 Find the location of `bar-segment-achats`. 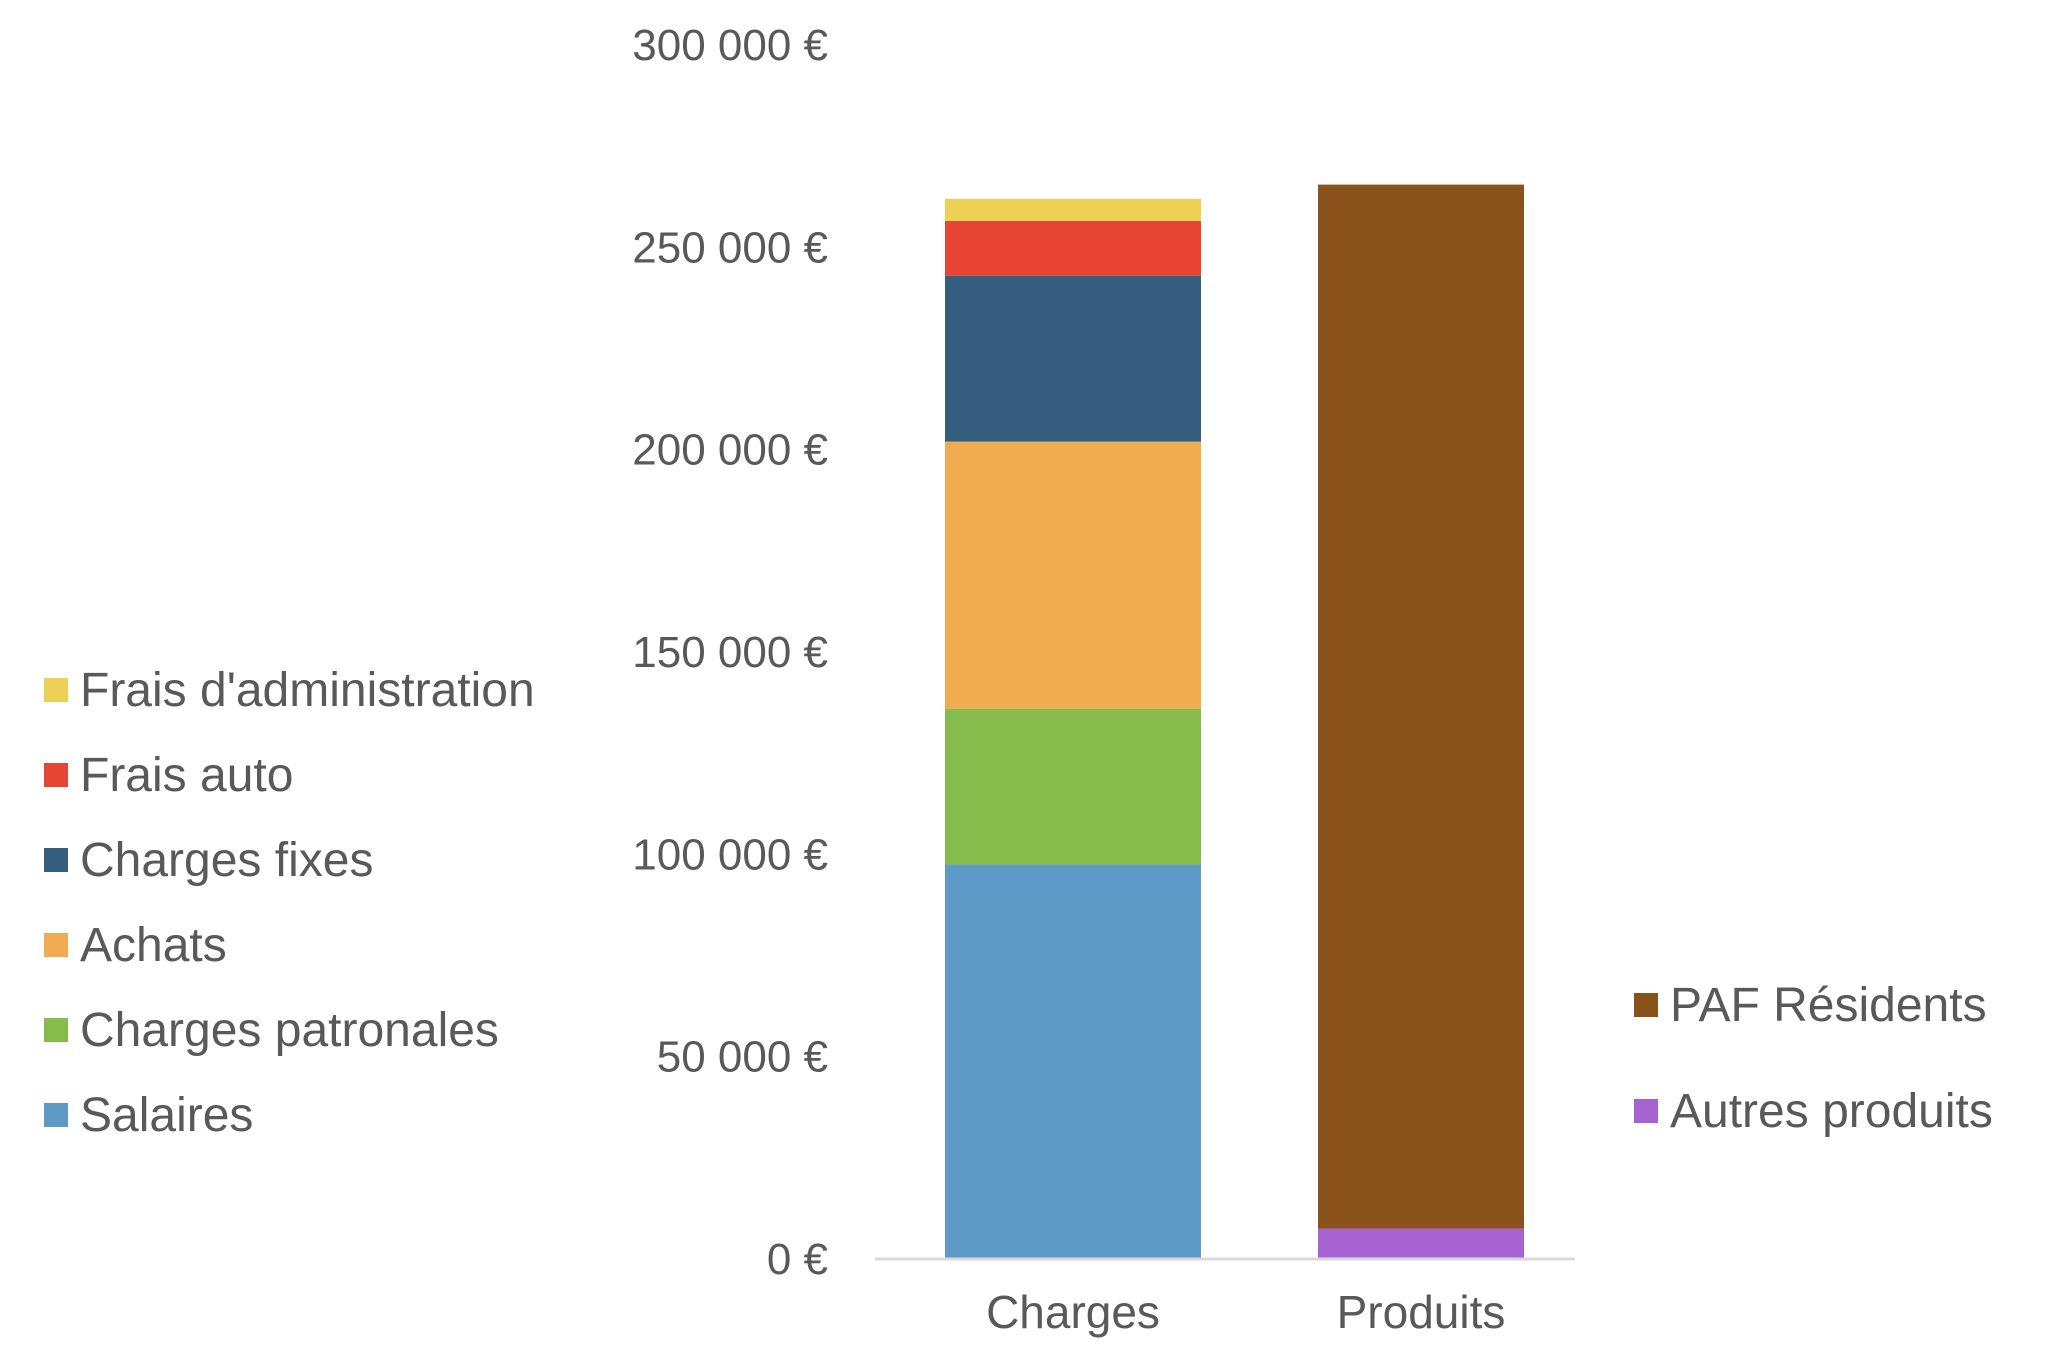

bar-segment-achats is located at coordinates (1073, 575).